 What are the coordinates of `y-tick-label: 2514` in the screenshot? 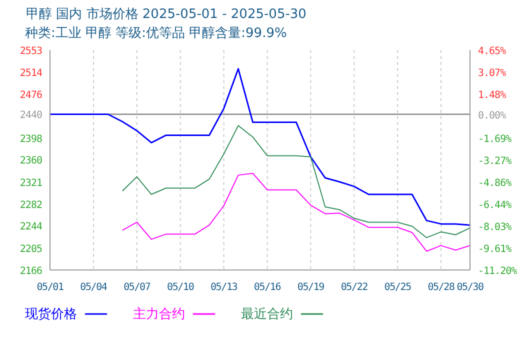 It's located at (31, 74).